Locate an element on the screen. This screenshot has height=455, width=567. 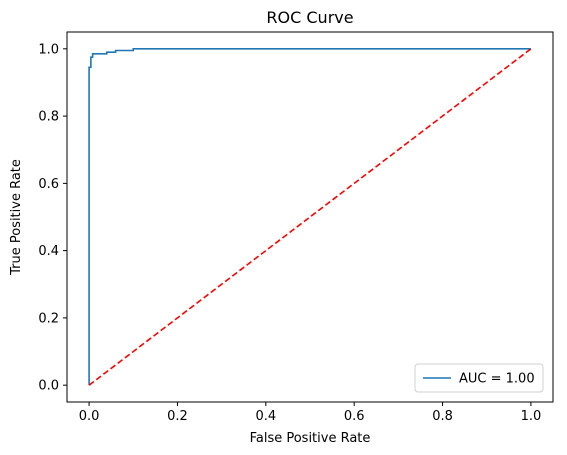
legend-label: AUC = 1.00 is located at coordinates (497, 379).